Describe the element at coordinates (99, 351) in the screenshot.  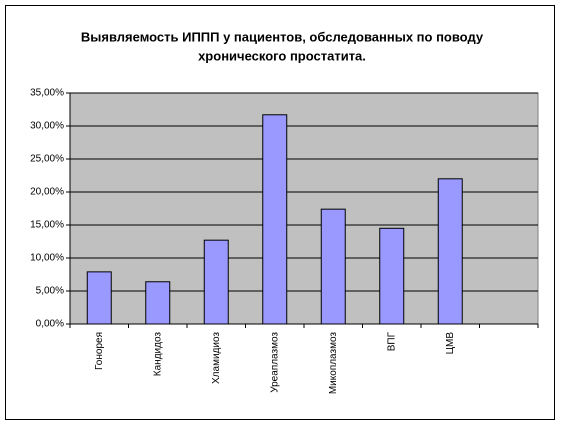
I see `x-tick-label: Гонорея` at that location.